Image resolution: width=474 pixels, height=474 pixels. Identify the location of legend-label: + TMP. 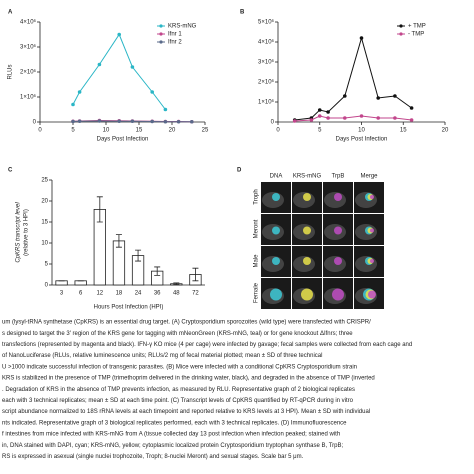
(417, 27).